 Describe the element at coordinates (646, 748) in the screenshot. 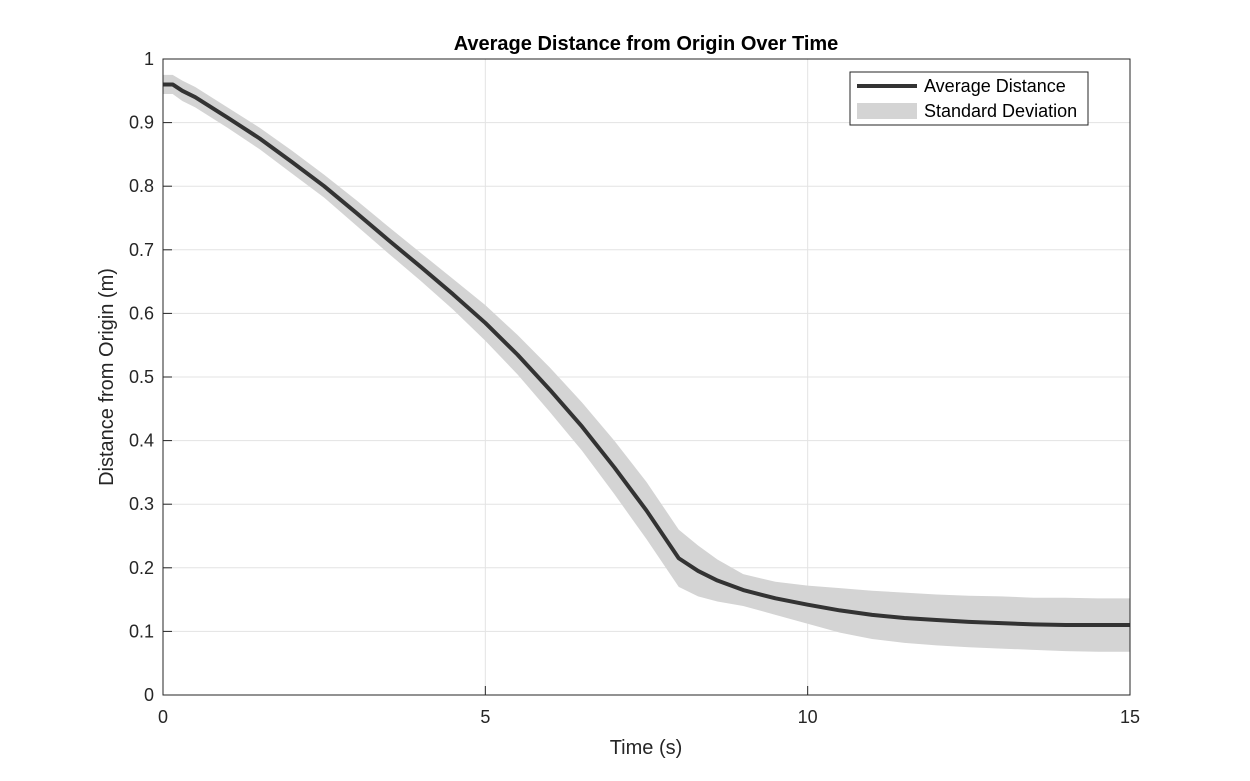

I see `x-axis-title: Time (s)` at that location.